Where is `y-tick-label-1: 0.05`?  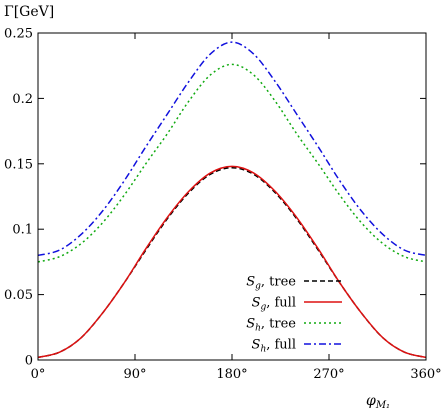
y-tick-label-1: 0.05 is located at coordinates (18, 295).